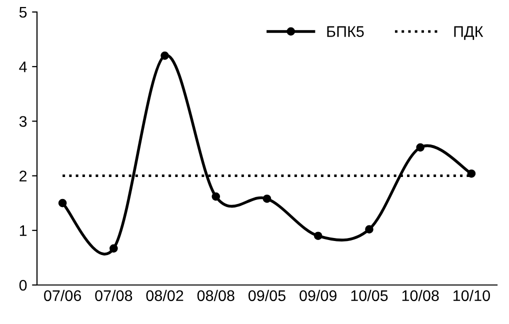 This screenshot has height=324, width=509. I want to click on x-tick-label: 08/02, so click(165, 296).